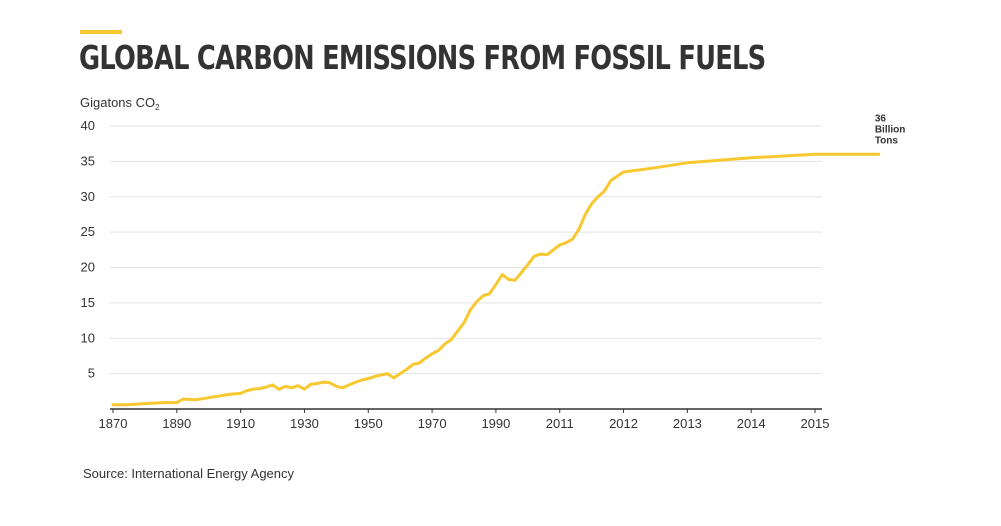 This screenshot has height=526, width=1001. I want to click on y-tick-label: 20, so click(88, 267).